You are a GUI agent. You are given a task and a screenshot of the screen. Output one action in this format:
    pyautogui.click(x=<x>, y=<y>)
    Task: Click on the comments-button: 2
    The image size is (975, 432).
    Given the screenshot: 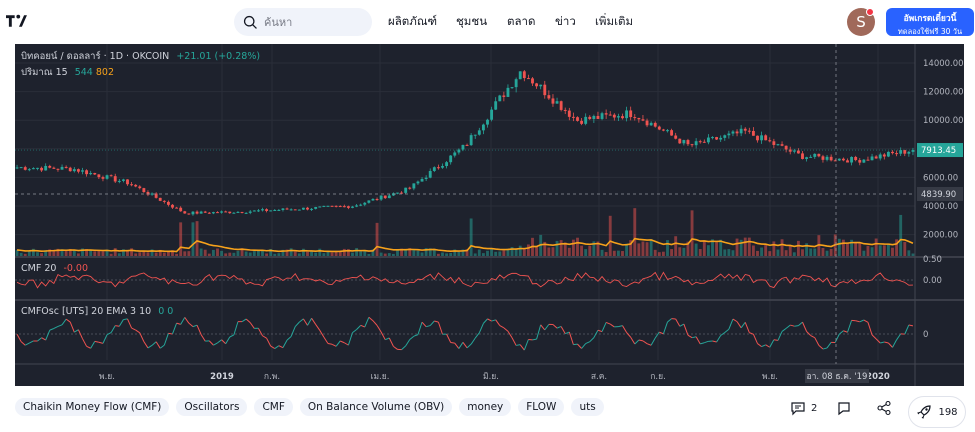 What is the action you would take?
    pyautogui.click(x=803, y=408)
    